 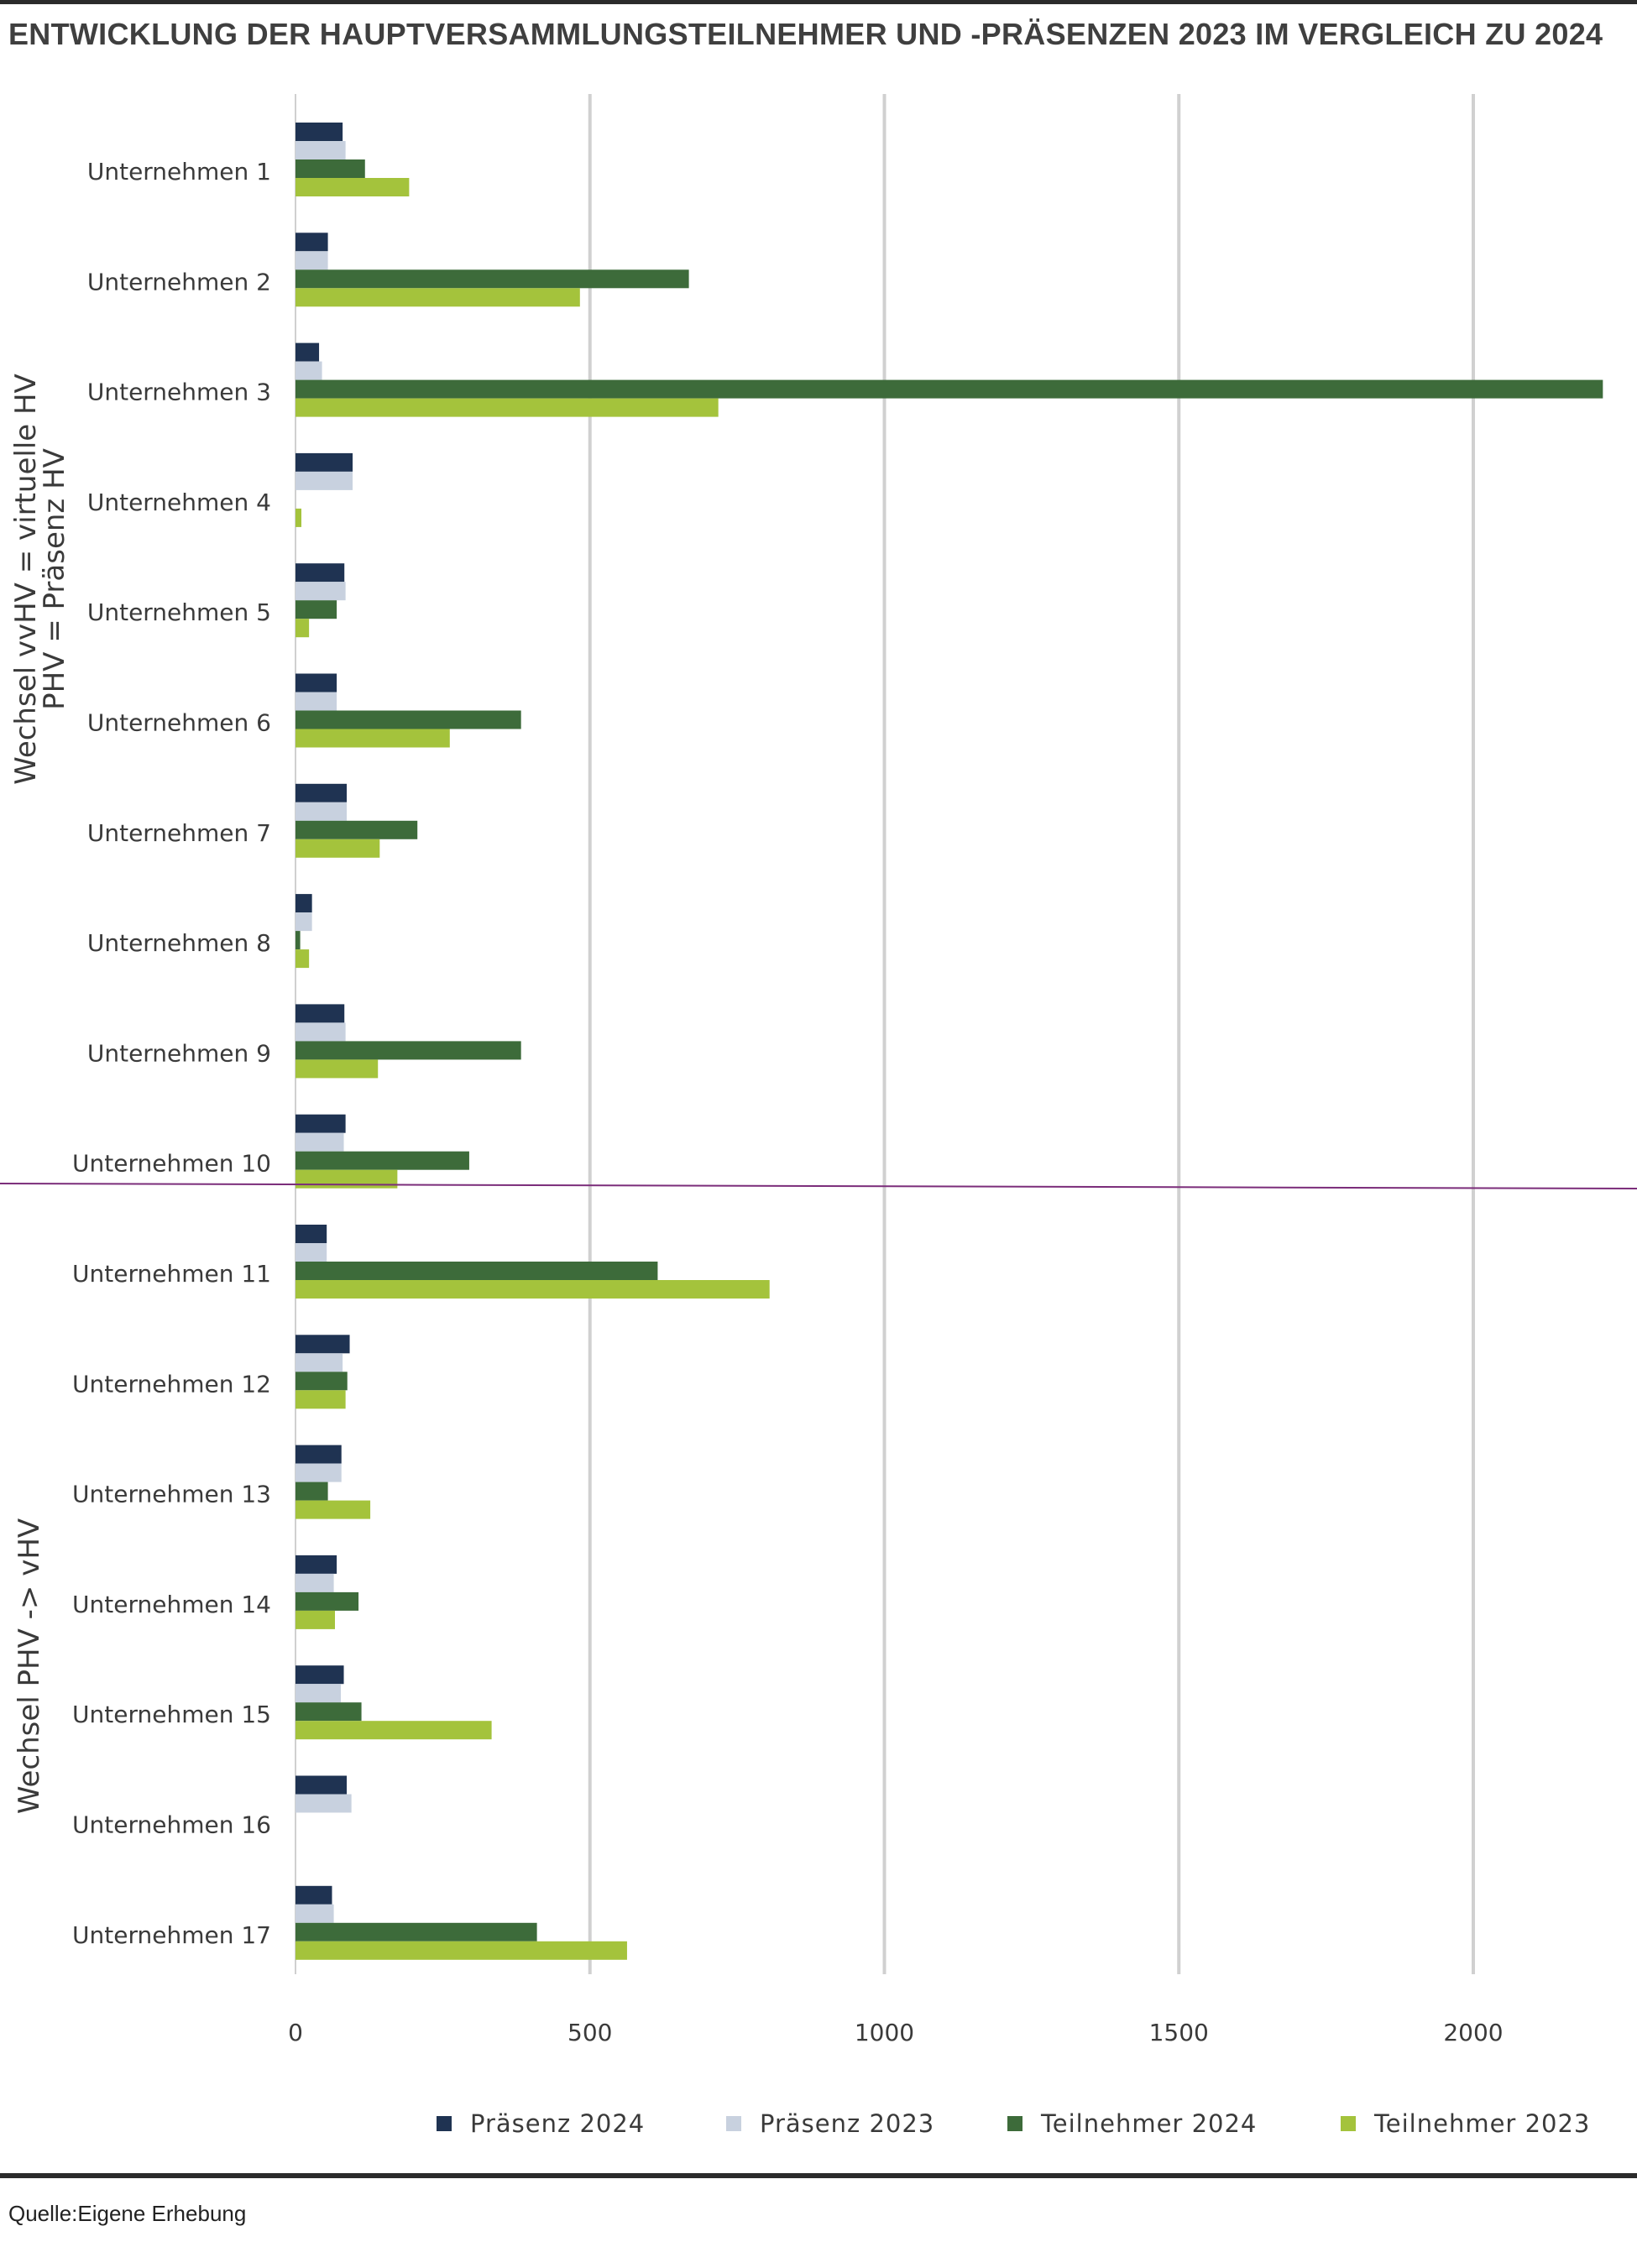 What do you see at coordinates (29, 1666) in the screenshot?
I see `group-label: Wechsel PHV -> vHV` at bounding box center [29, 1666].